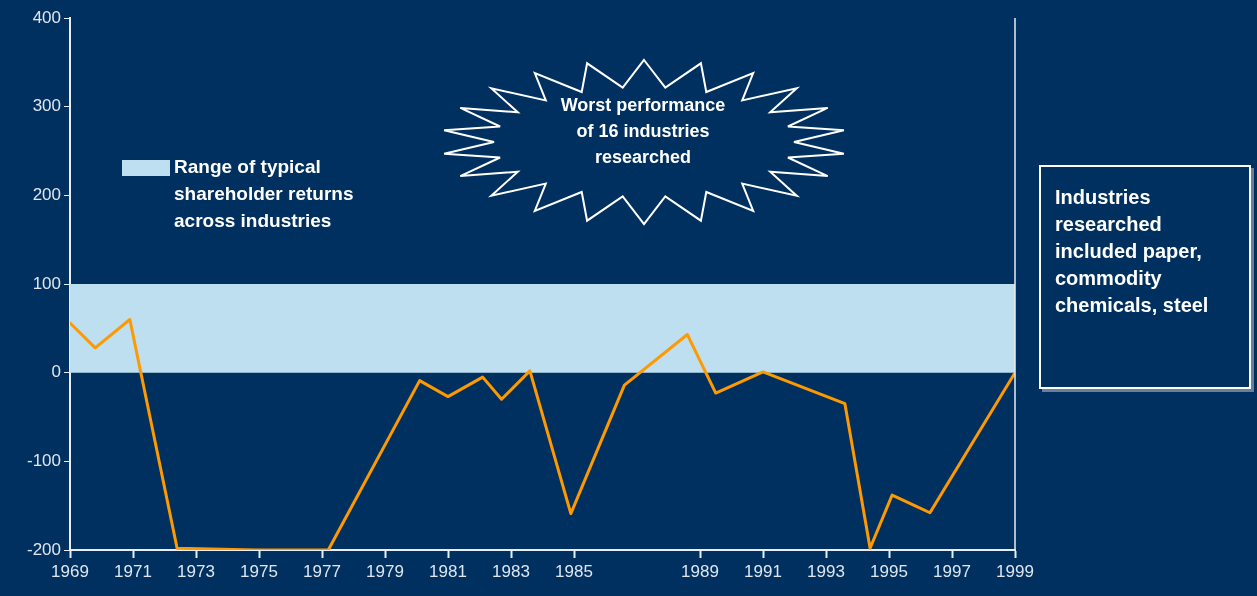 This screenshot has height=596, width=1257. Describe the element at coordinates (70, 571) in the screenshot. I see `x-tick-label: 1969` at that location.